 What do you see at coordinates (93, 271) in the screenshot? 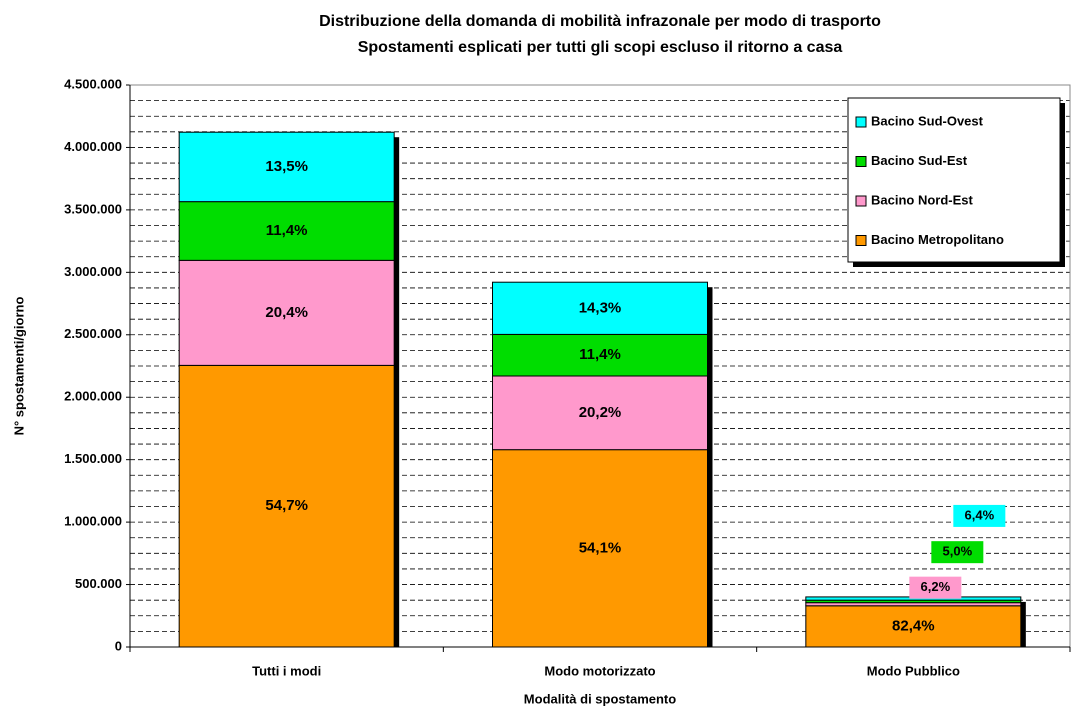
I see `y-tick-label: 3.000.000` at bounding box center [93, 271].